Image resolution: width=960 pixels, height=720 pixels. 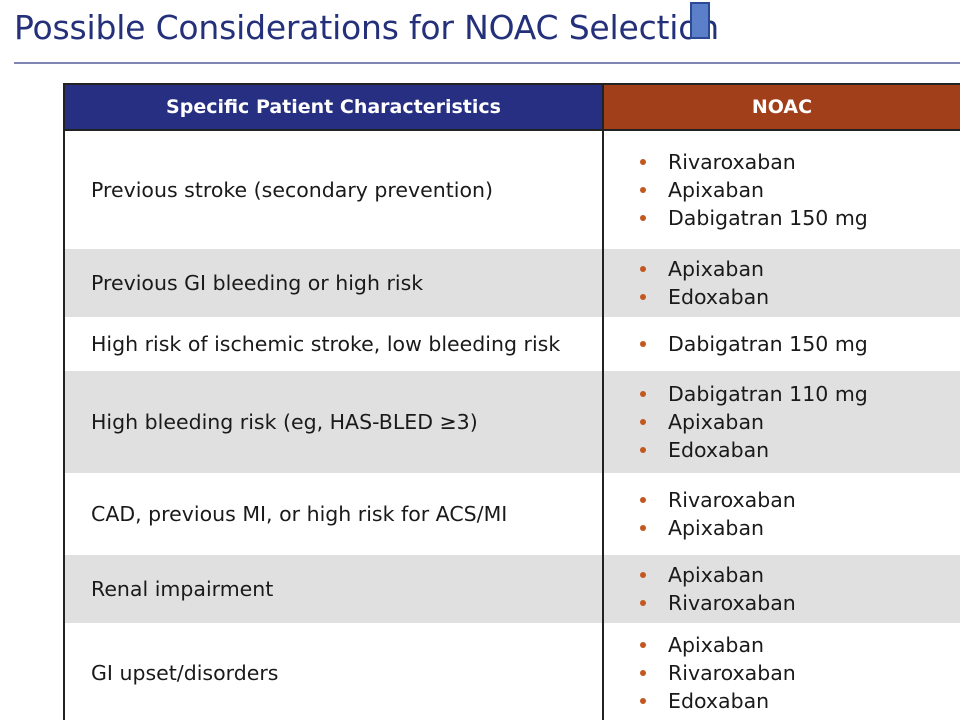 I want to click on header-label-noac: NOAC, so click(x=782, y=107).